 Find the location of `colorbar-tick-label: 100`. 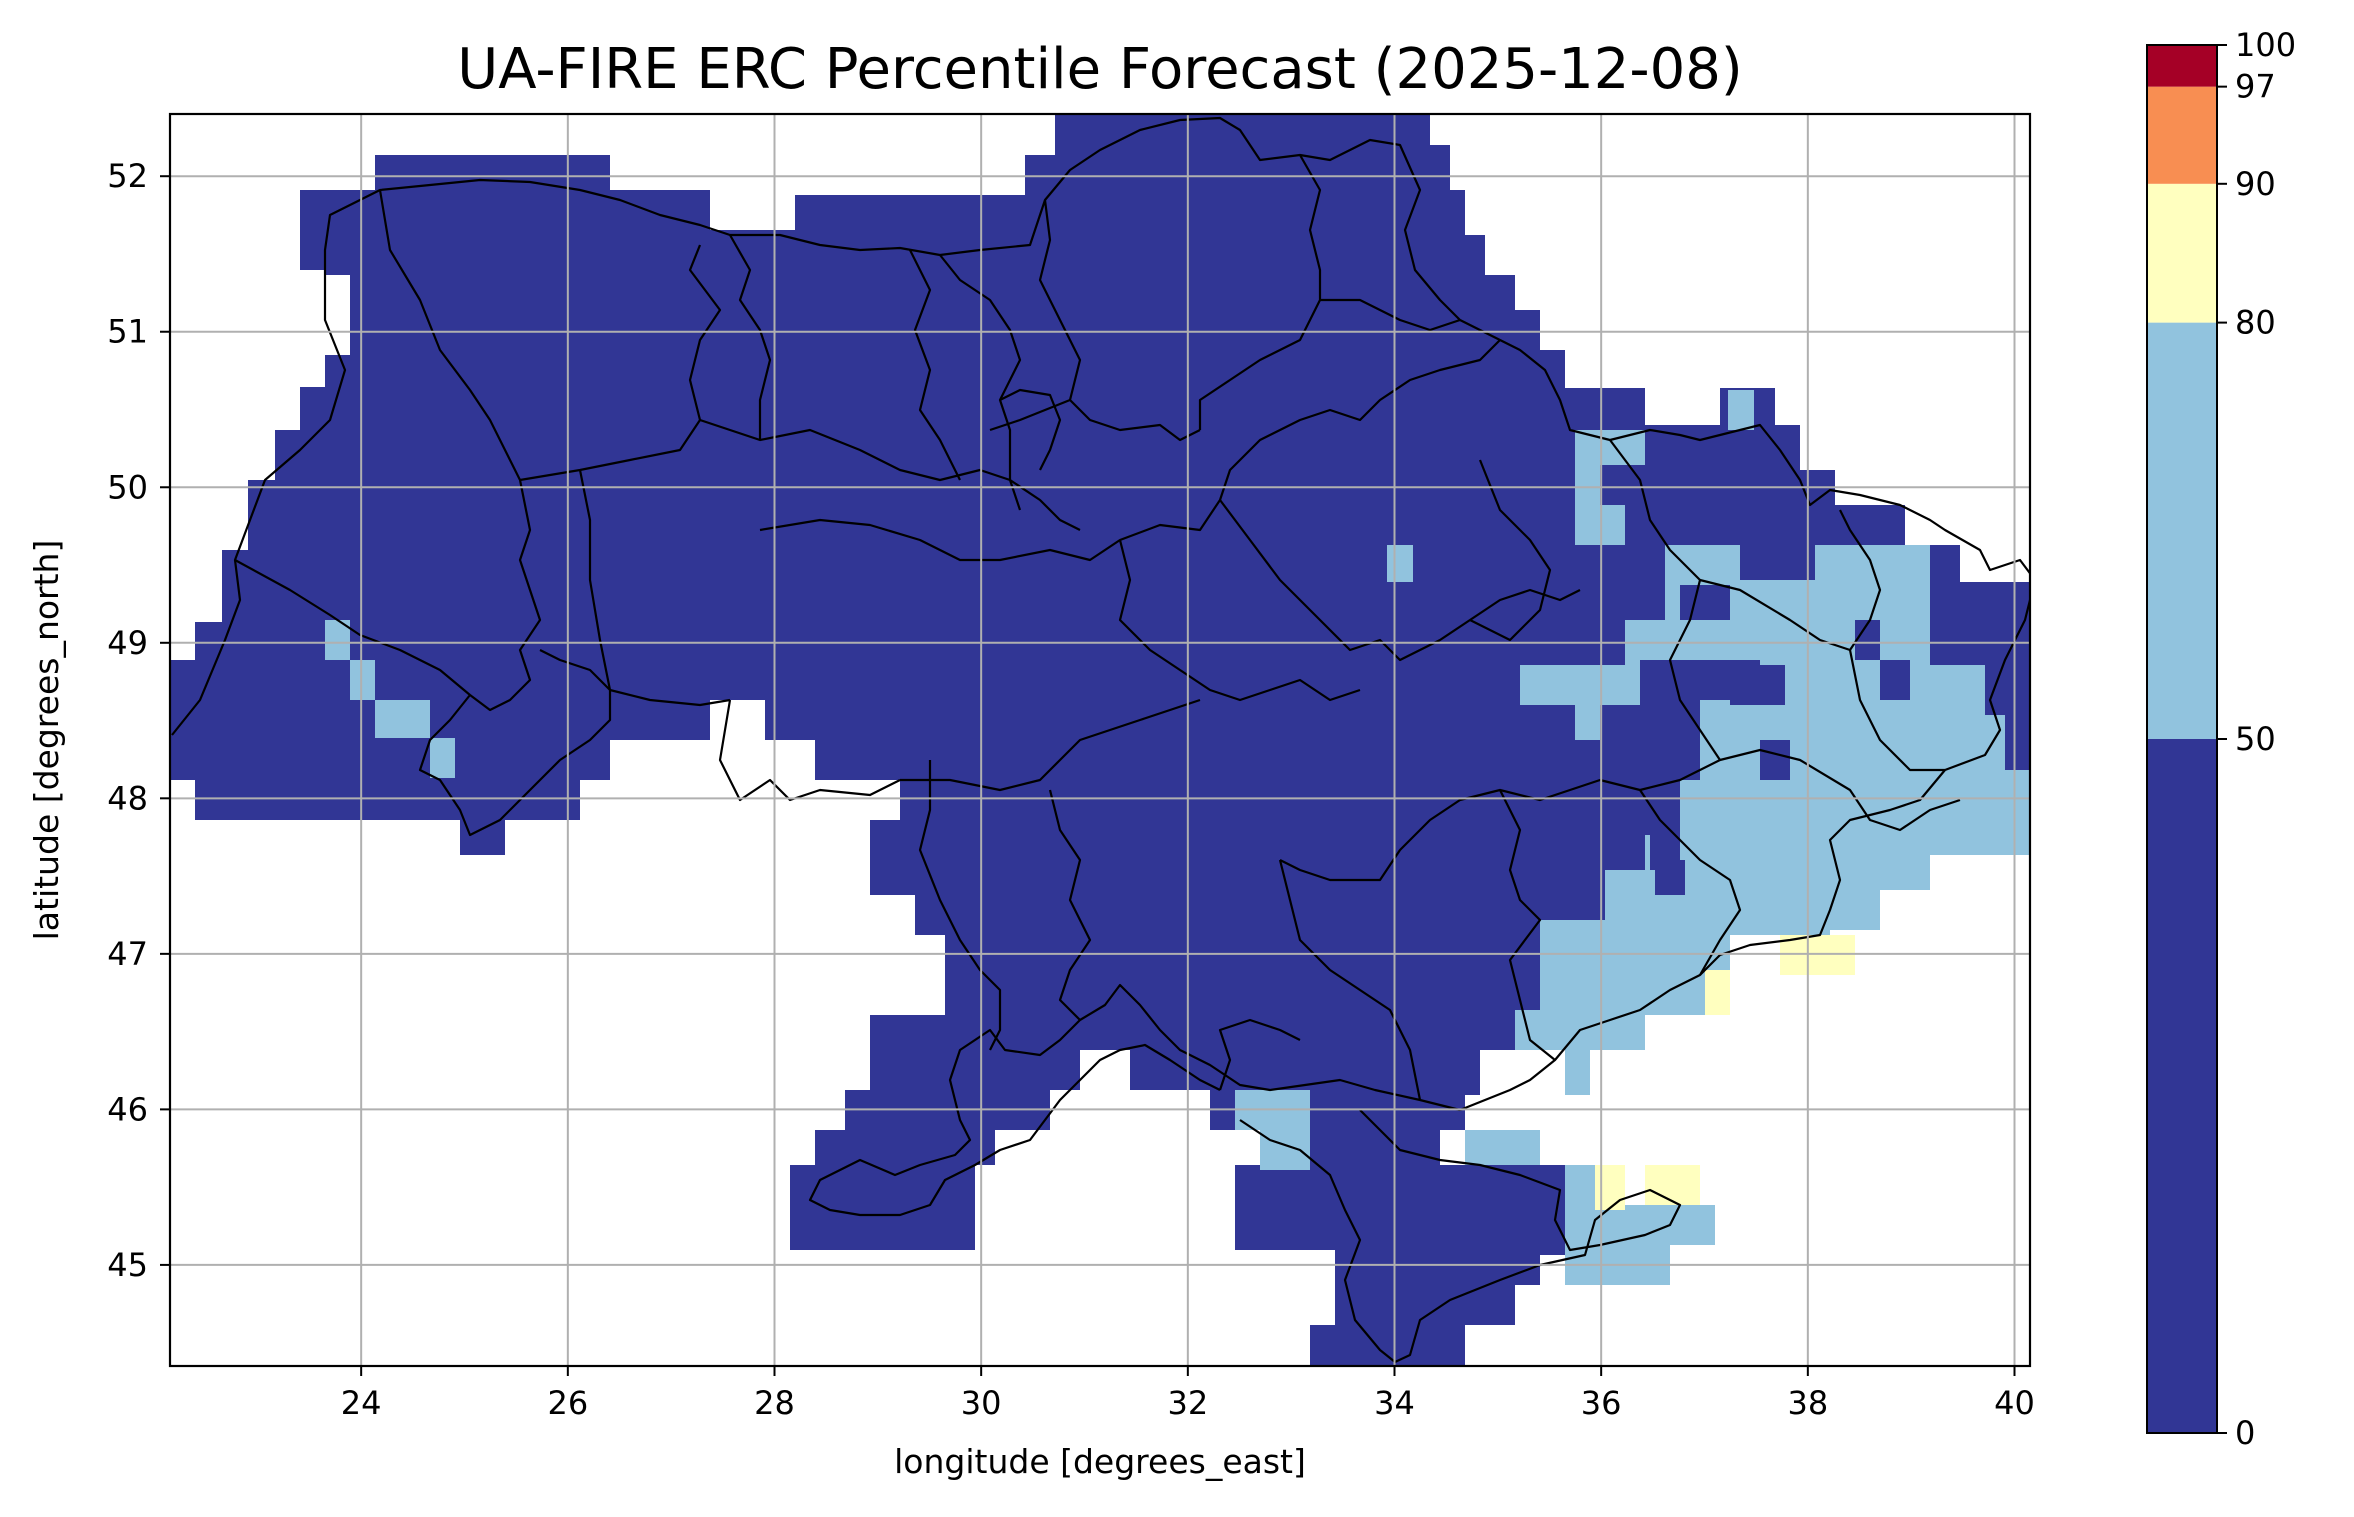

colorbar-tick-label: 100 is located at coordinates (2265, 45).